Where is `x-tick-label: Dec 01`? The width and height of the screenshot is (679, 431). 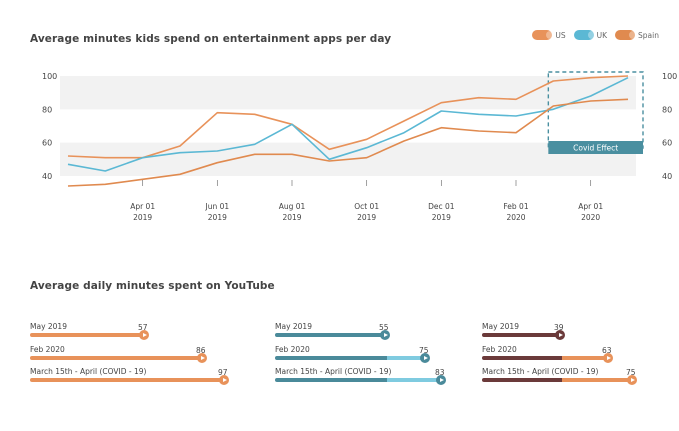
x-tick-label: Dec 01 is located at coordinates (441, 206).